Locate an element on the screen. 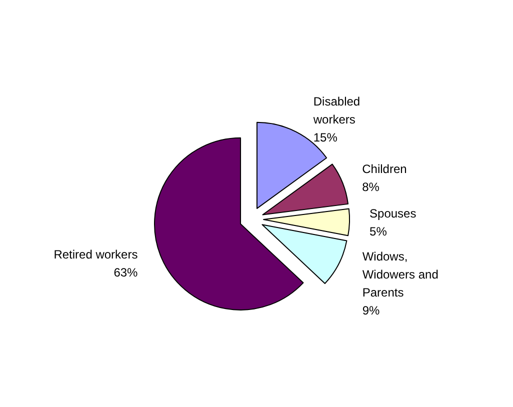 This screenshot has height=407, width=513. data-label: 63% is located at coordinates (126, 273).